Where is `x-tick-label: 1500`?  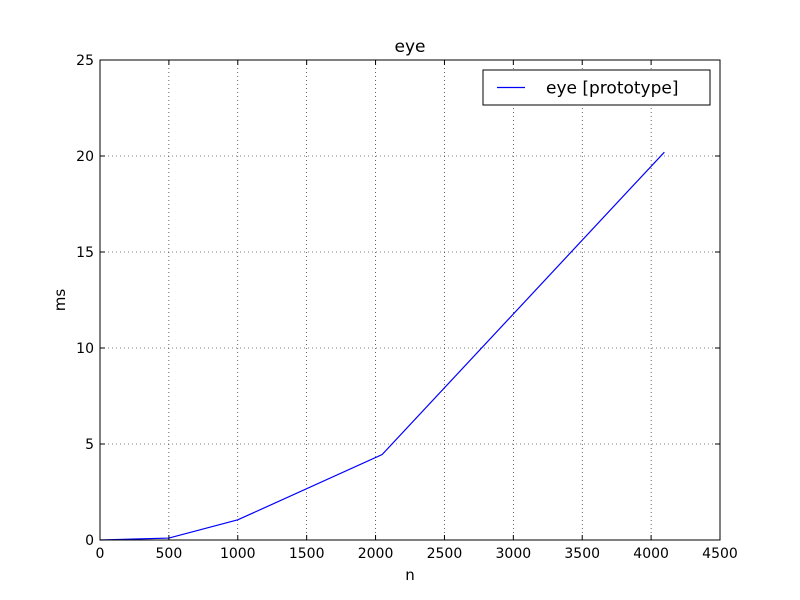
x-tick-label: 1500 is located at coordinates (307, 554).